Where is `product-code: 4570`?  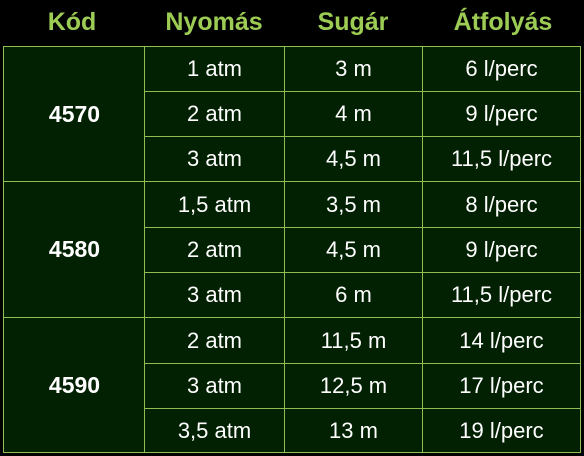 product-code: 4570 is located at coordinates (74, 113).